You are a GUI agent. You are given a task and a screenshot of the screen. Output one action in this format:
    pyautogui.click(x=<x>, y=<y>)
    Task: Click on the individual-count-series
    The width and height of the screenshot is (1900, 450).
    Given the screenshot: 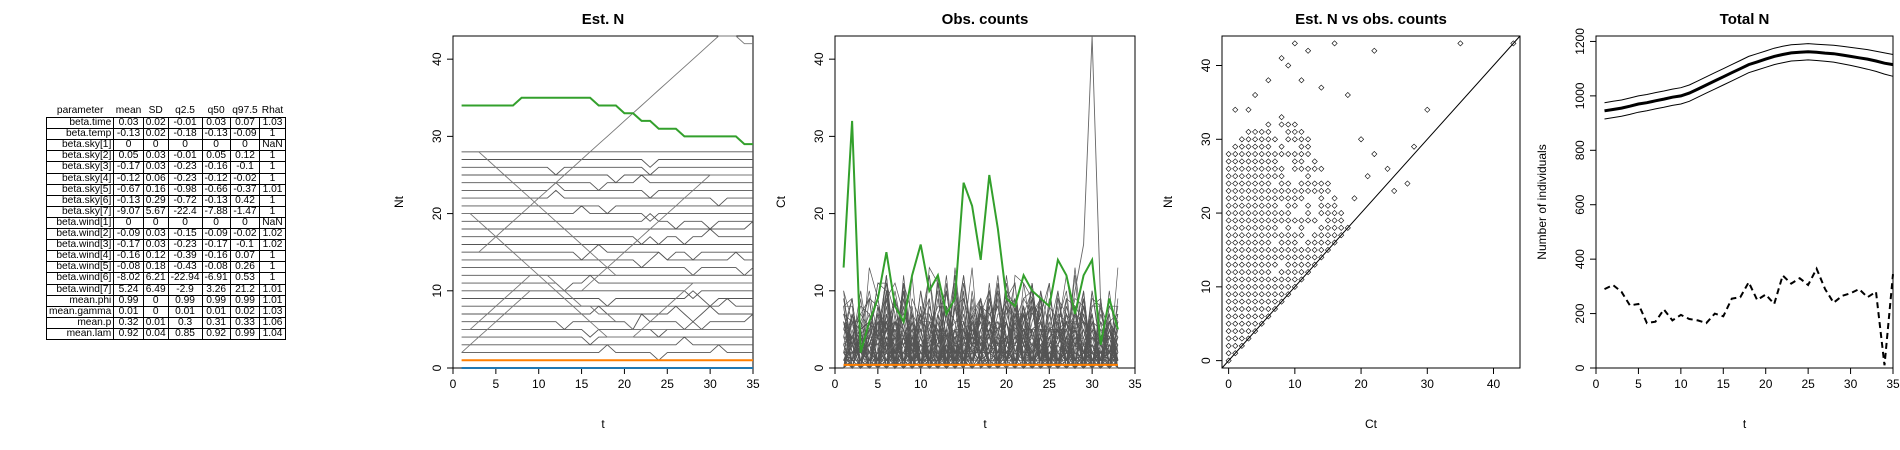 What is the action you would take?
    pyautogui.click(x=981, y=194)
    